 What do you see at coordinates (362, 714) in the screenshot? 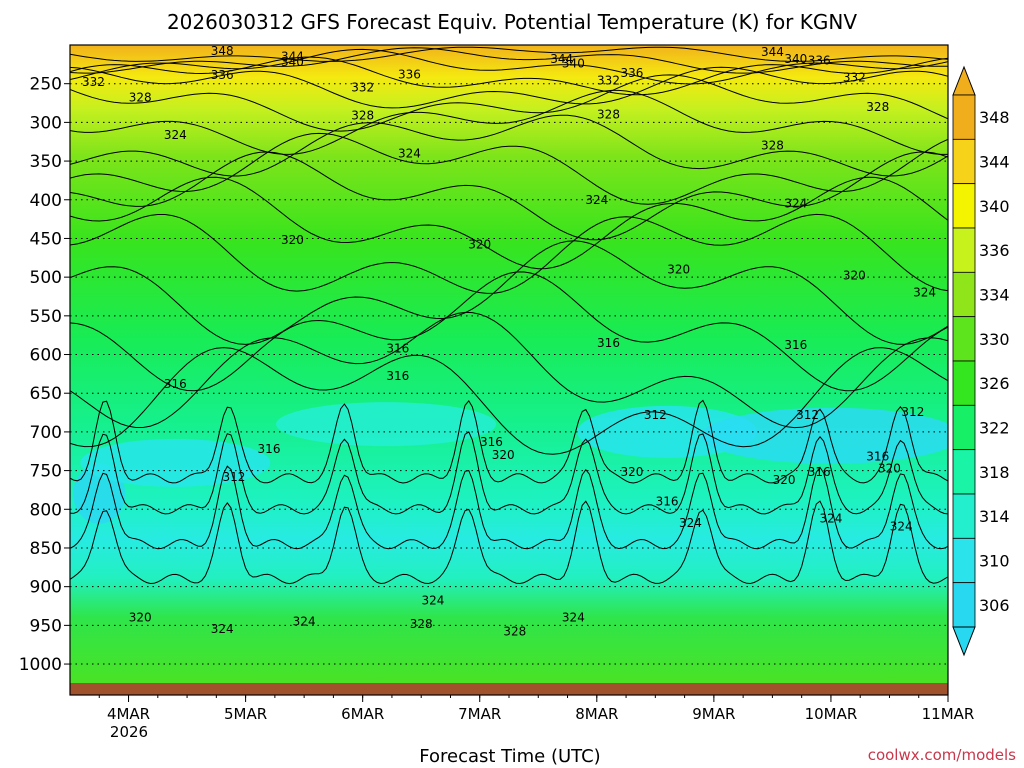
I see `x-tick-label: 6MAR` at bounding box center [362, 714].